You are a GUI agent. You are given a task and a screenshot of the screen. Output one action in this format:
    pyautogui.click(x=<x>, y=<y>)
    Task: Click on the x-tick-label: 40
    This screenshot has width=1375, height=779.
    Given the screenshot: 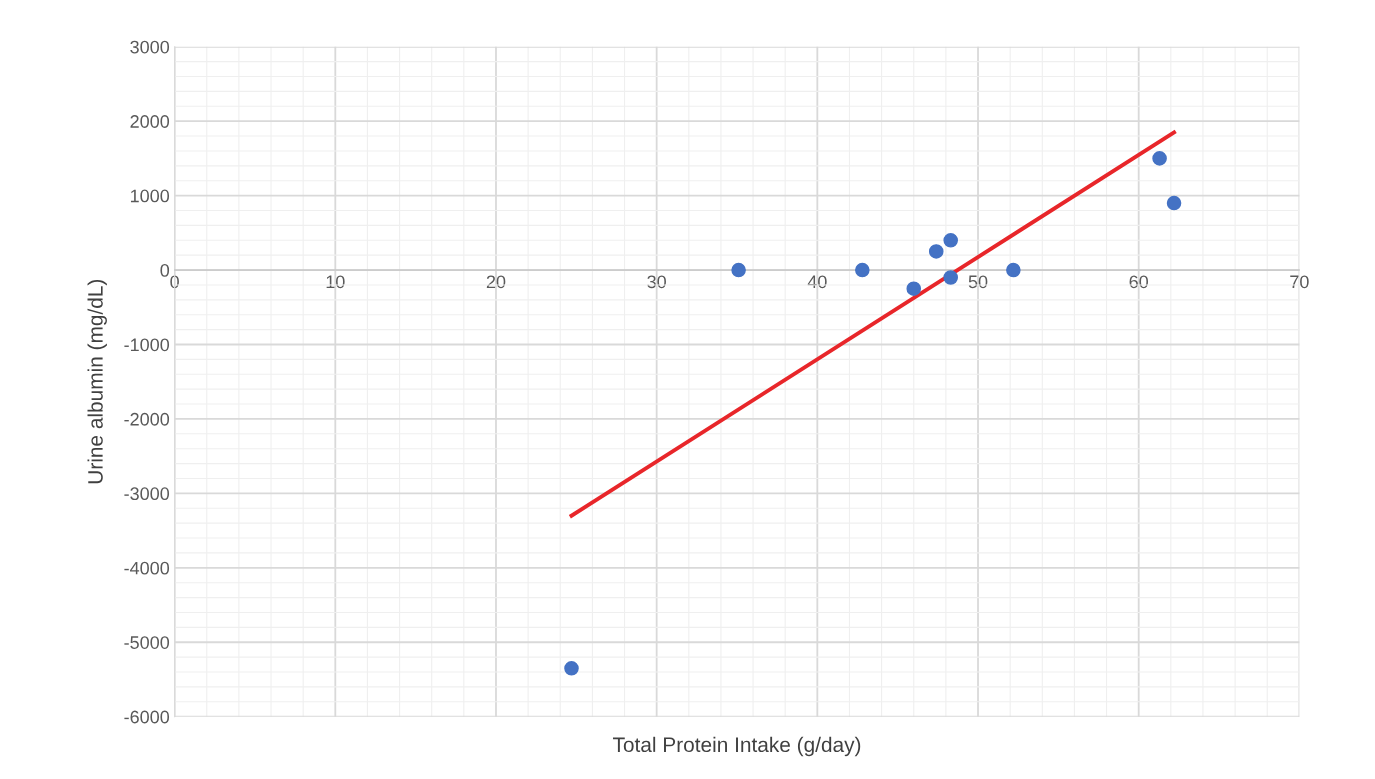 What is the action you would take?
    pyautogui.click(x=817, y=282)
    